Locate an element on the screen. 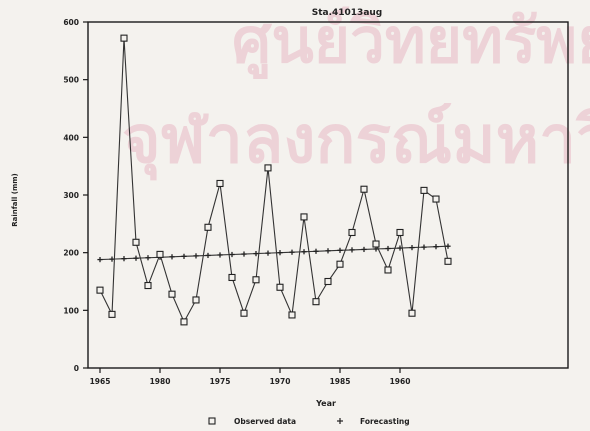 The width and height of the screenshot is (590, 431). legend-square-marker is located at coordinates (212, 421).